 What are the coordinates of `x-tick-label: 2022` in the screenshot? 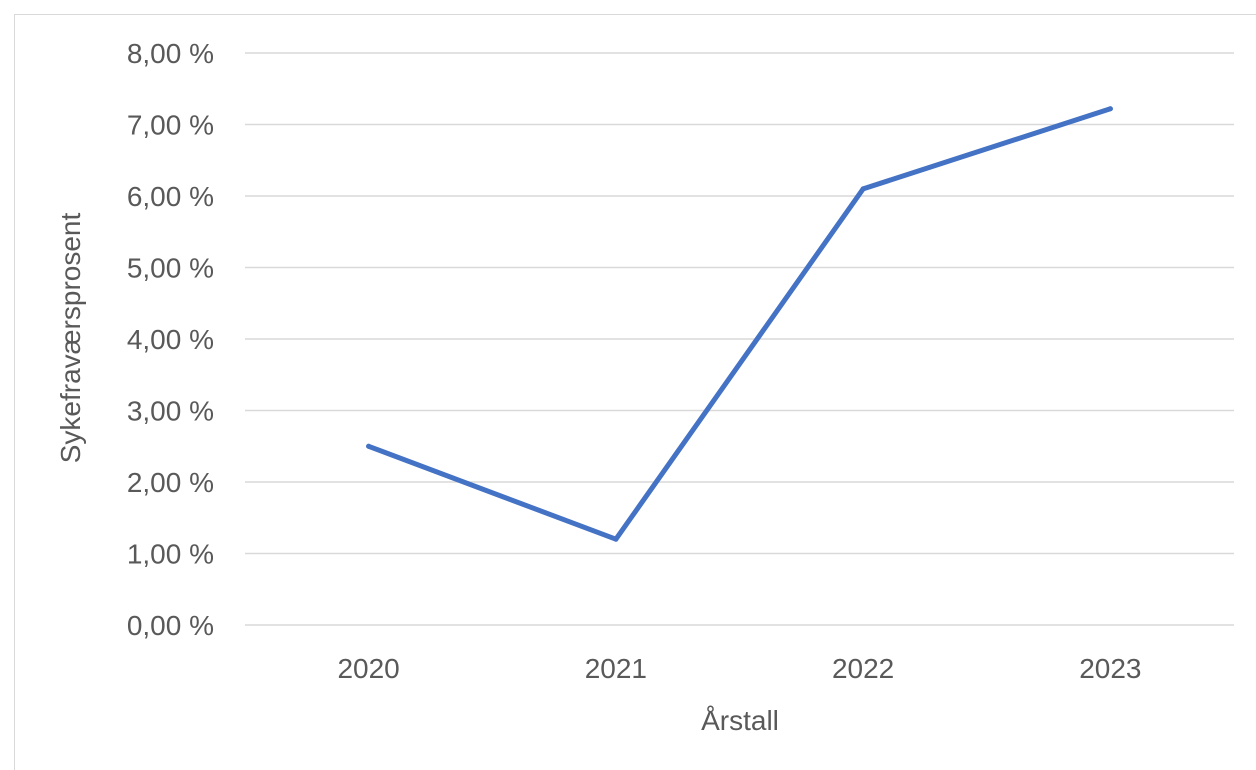 It's located at (863, 668).